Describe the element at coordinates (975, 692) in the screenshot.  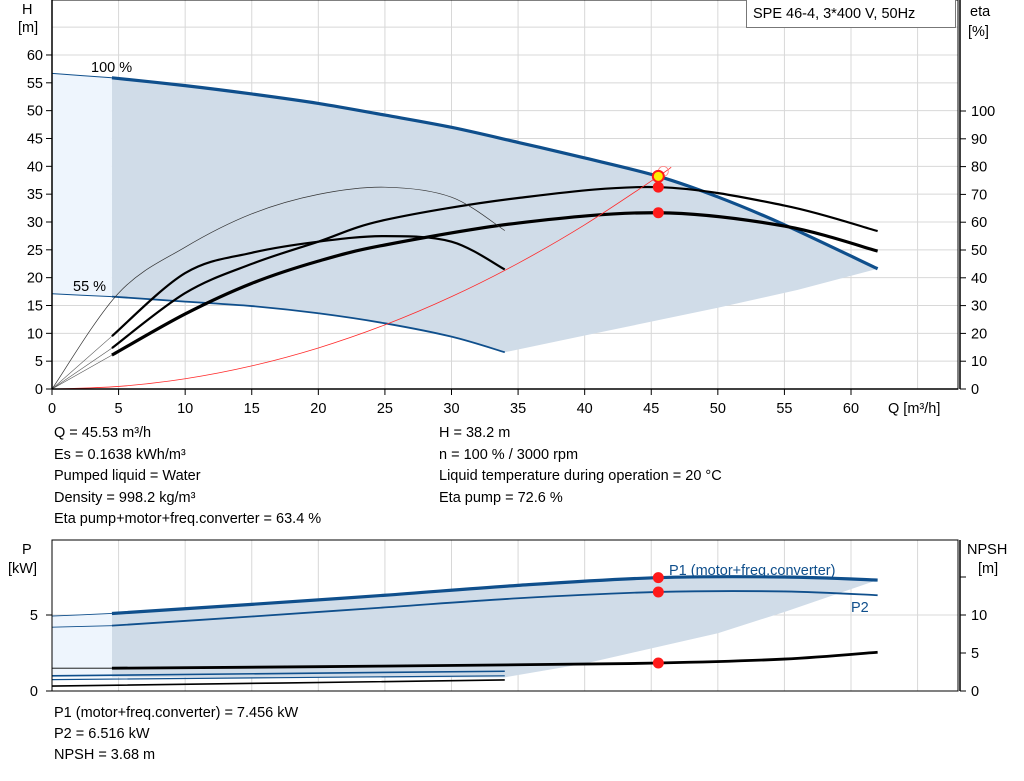
I see `npsh-tick-label: 0` at that location.